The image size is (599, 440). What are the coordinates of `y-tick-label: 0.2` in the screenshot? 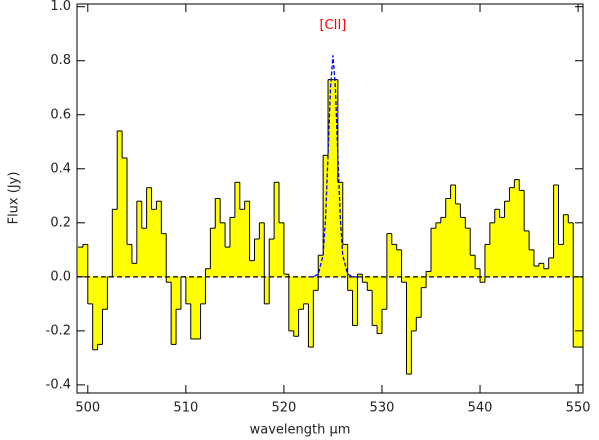 It's located at (60, 222).